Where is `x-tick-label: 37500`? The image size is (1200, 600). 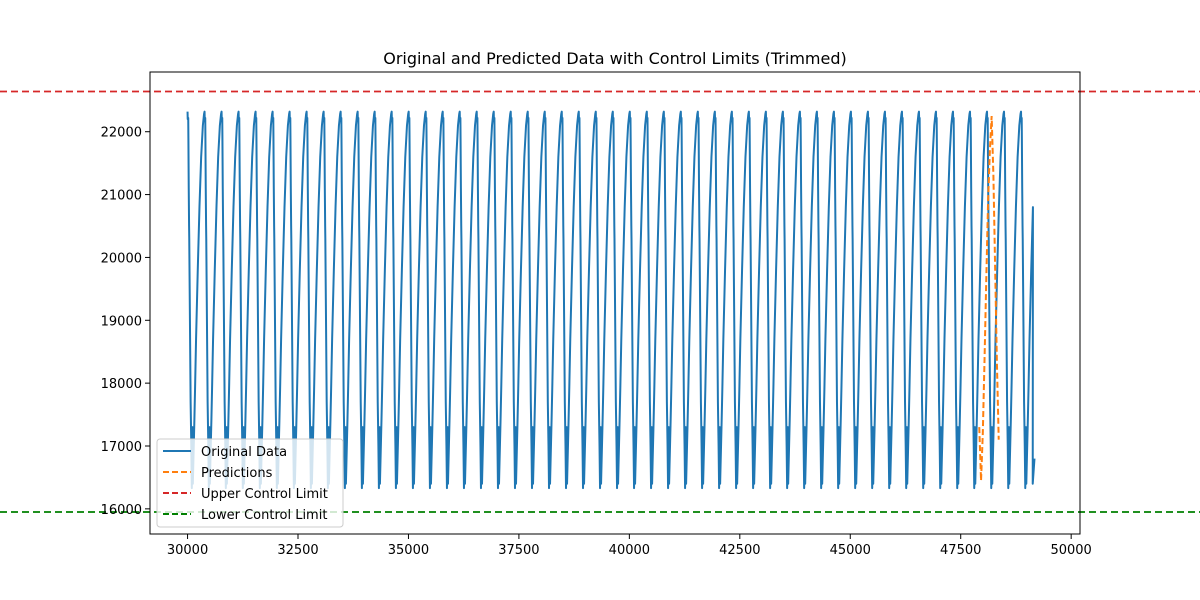
x-tick-label: 37500 is located at coordinates (518, 550).